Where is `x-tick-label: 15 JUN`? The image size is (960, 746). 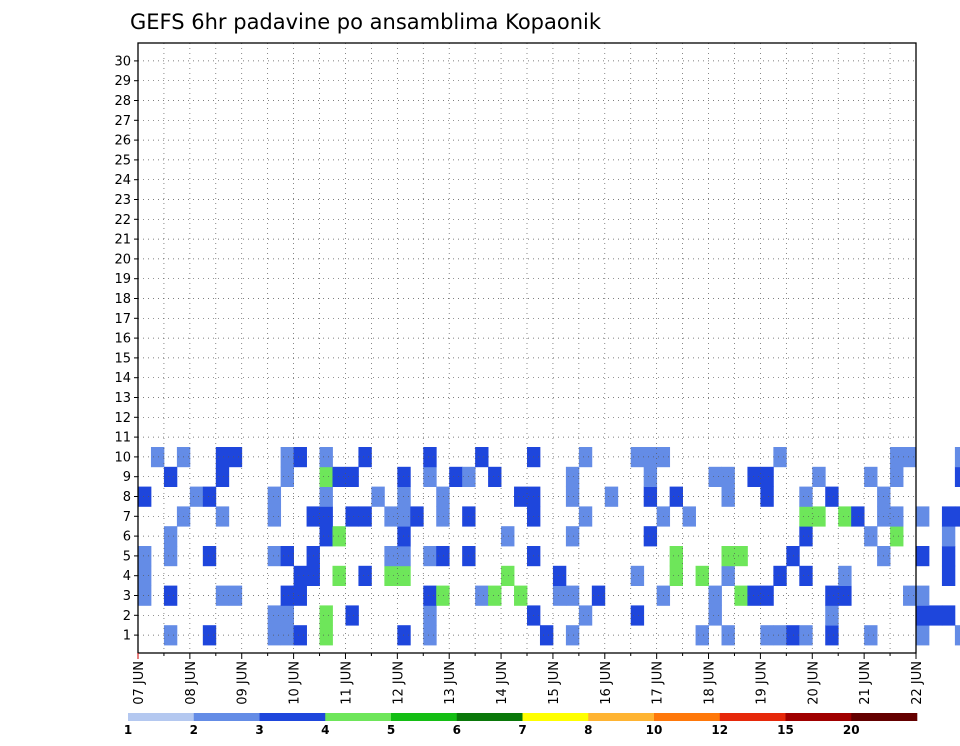 x-tick-label: 15 JUN is located at coordinates (554, 683).